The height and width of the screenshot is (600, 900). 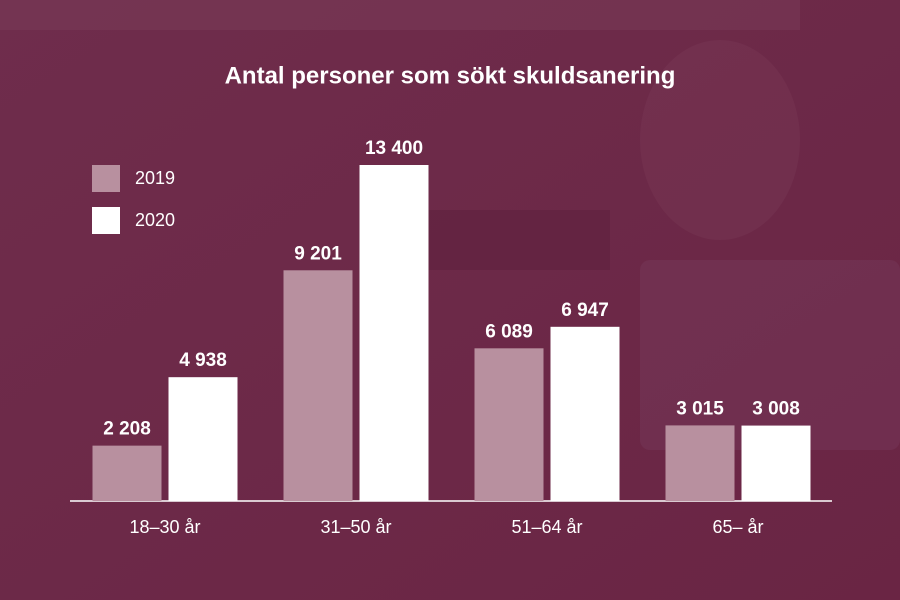 I want to click on chart-title: Antal personer som sökt skuldsanering, so click(x=450, y=75).